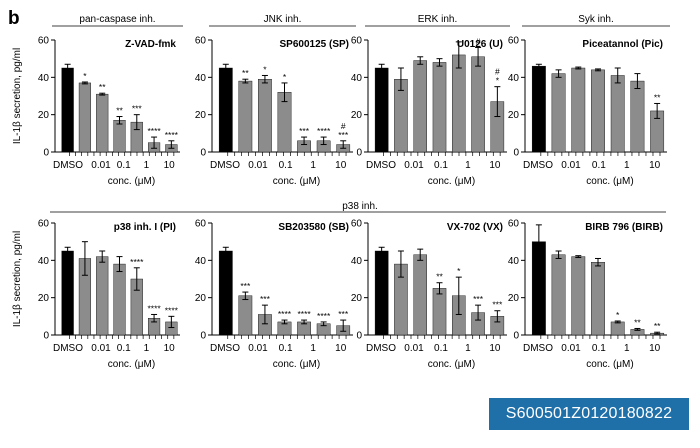 The width and height of the screenshot is (700, 448). What do you see at coordinates (150, 44) in the screenshot?
I see `chart-title: Z-VAD-fmk` at bounding box center [150, 44].